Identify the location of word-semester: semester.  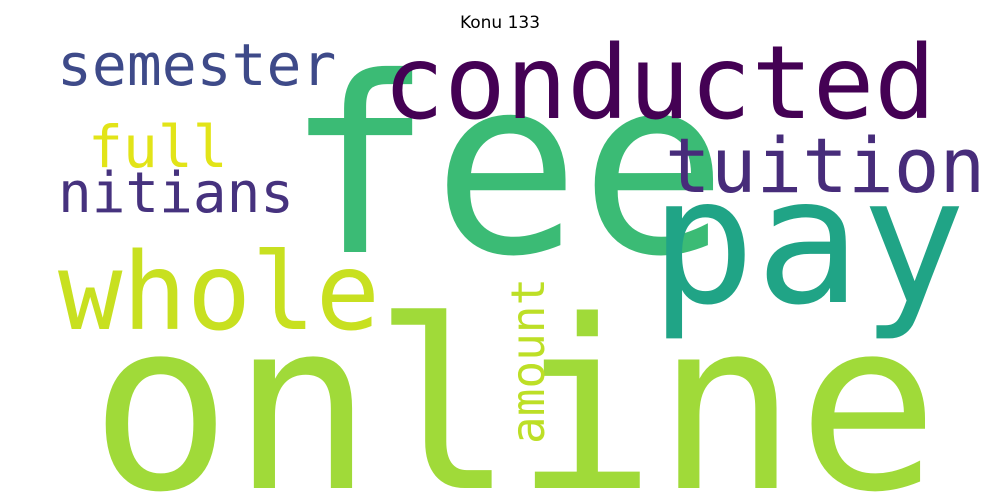
(197, 65).